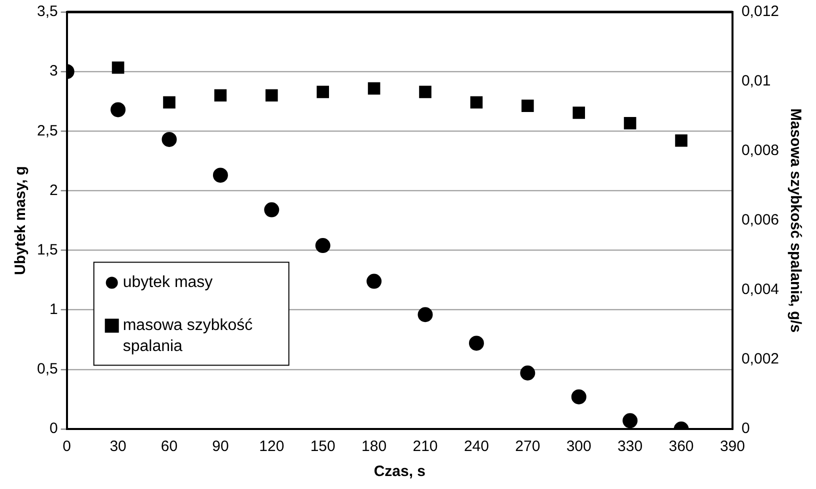  What do you see at coordinates (167, 283) in the screenshot?
I see `legend-label: ubytek masy` at bounding box center [167, 283].